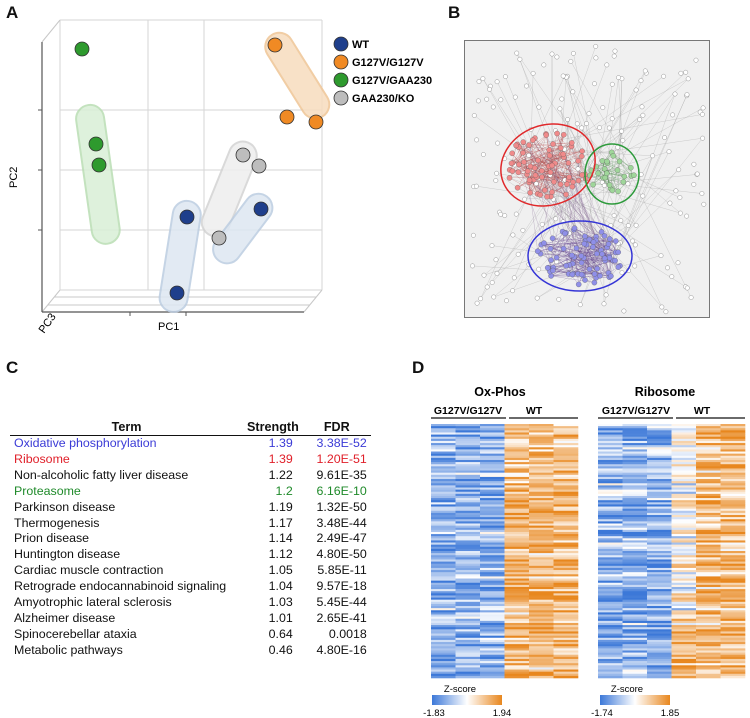 This screenshot has width=750, height=718. I want to click on legend-label-g127v-g127v: G127V/G127V, so click(388, 63).